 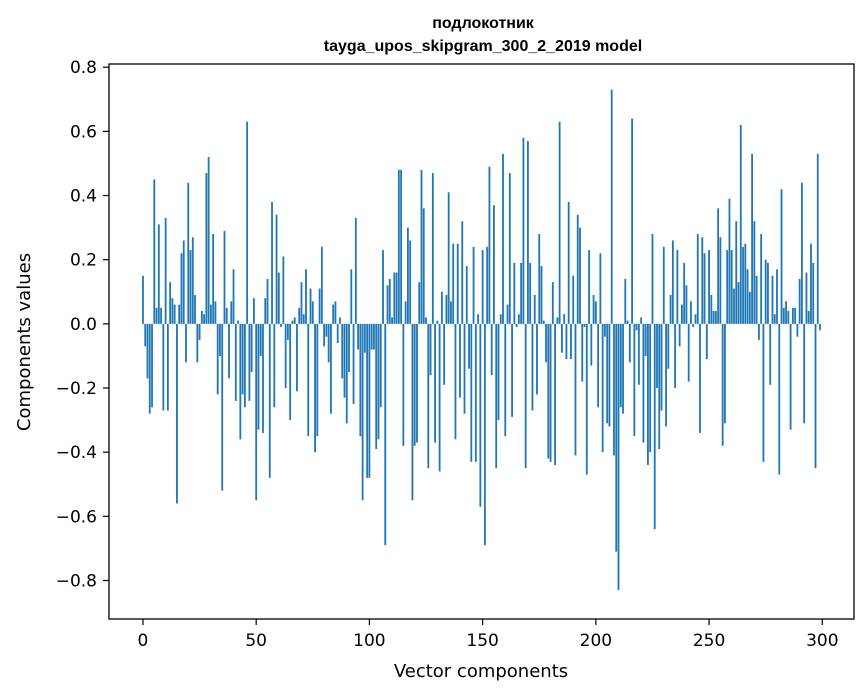 I want to click on y-tick-label: 0.4, so click(x=83, y=197).